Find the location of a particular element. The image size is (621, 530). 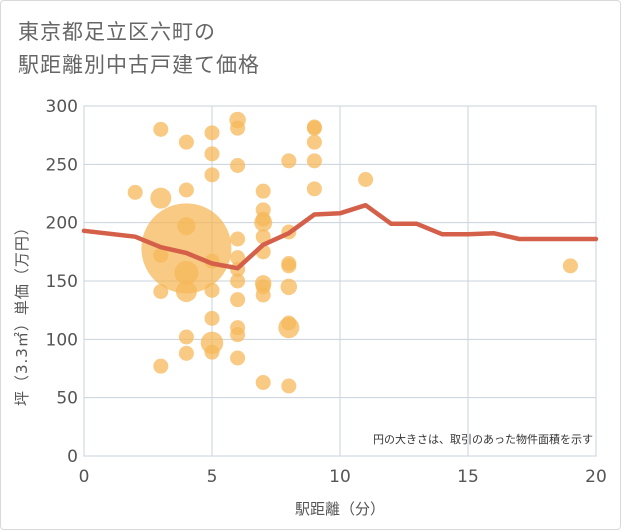

x-tick-label: 15 is located at coordinates (468, 477).